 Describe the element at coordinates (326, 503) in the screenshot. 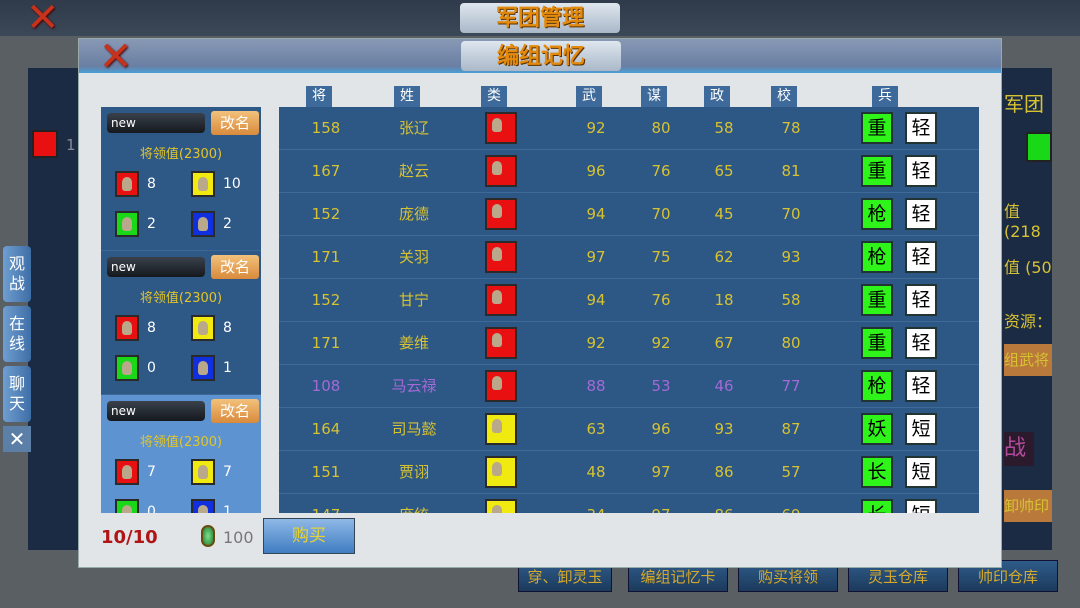

I see `cell-points: 147` at that location.